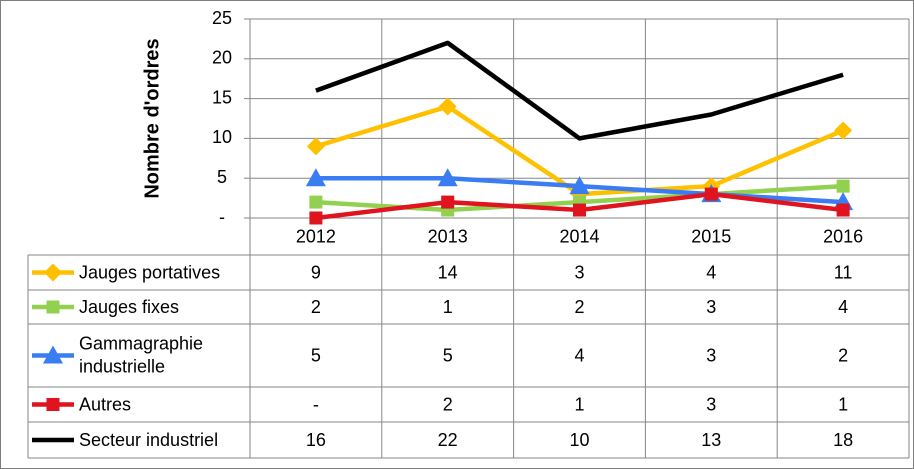  Describe the element at coordinates (105, 404) in the screenshot. I see `legend-entry-label: Autres` at that location.